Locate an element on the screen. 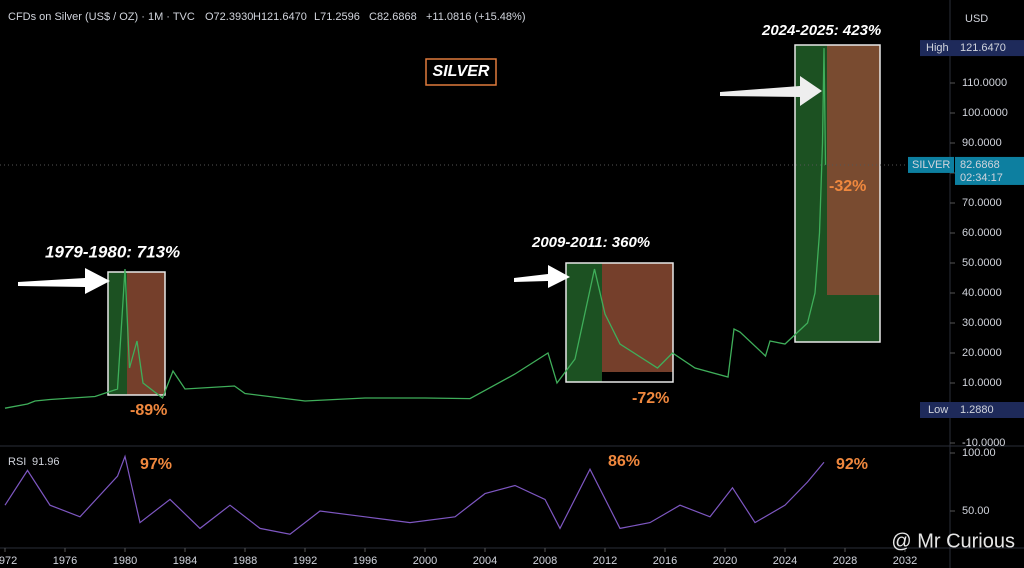 The width and height of the screenshot is (1024, 568). y-tick-label: 10.0000 is located at coordinates (982, 383).